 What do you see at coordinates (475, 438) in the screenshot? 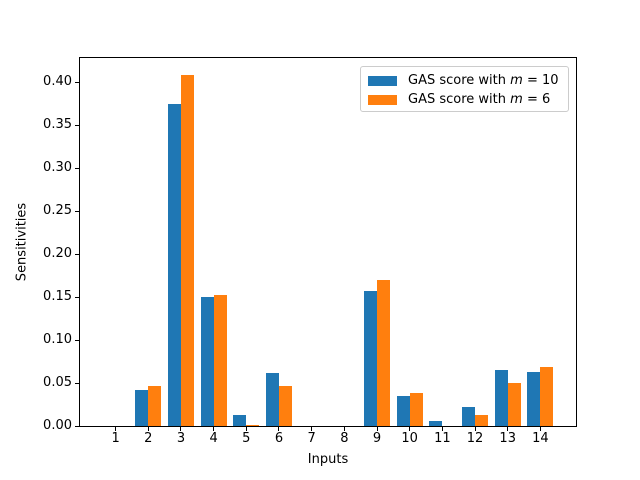
I see `x-tick-label: 12` at bounding box center [475, 438].